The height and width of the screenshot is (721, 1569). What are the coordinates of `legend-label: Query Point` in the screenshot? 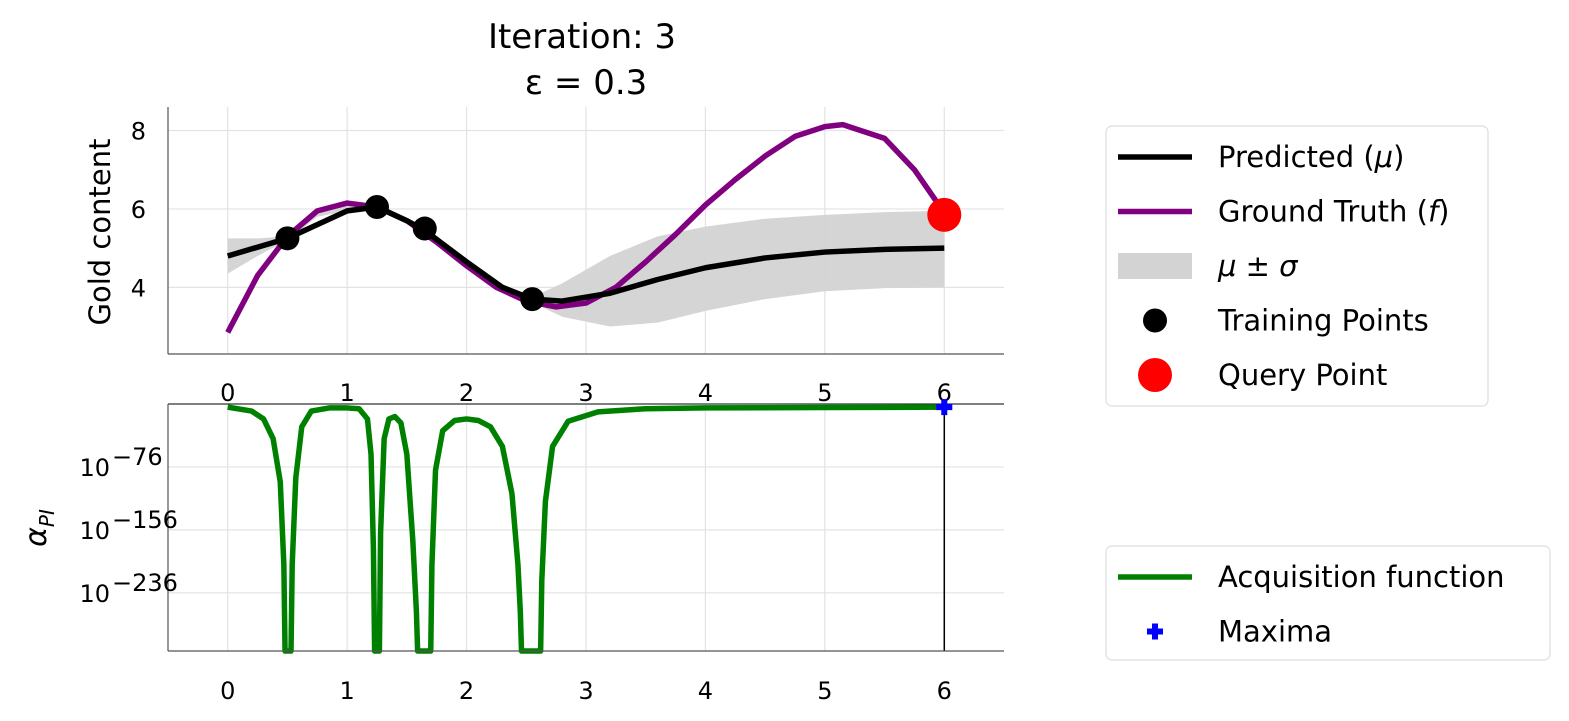 It's located at (1302, 375).